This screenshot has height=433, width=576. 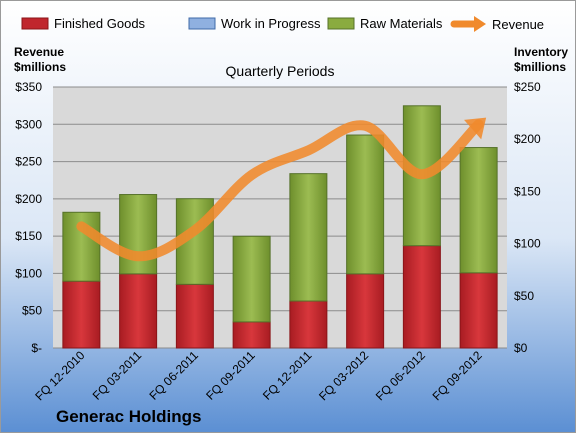 What do you see at coordinates (527, 244) in the screenshot?
I see `right-tick-label: $100` at bounding box center [527, 244].